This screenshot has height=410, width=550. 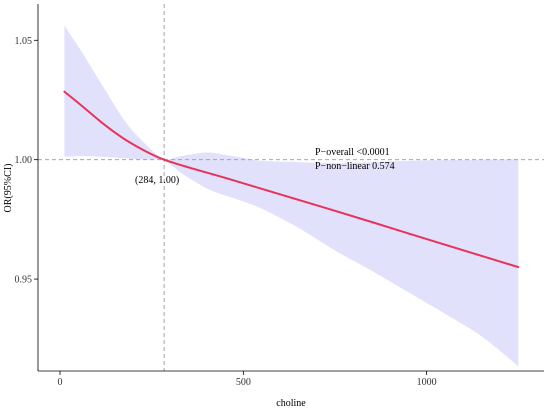 I want to click on x-tick-label: 500, so click(x=243, y=382).